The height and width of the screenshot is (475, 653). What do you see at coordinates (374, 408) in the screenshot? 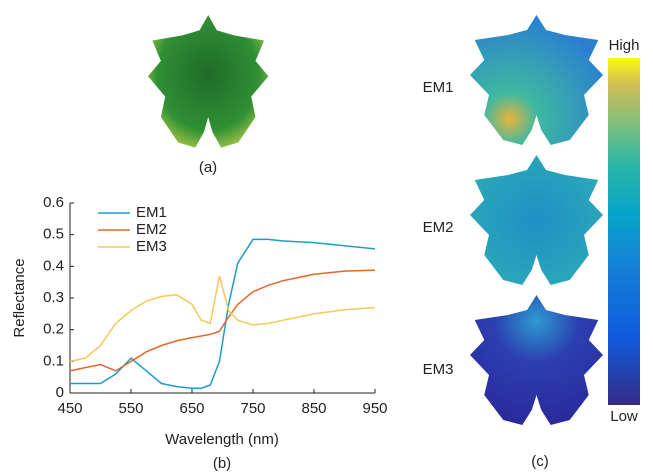
I see `x-tick-label: 950` at bounding box center [374, 408].